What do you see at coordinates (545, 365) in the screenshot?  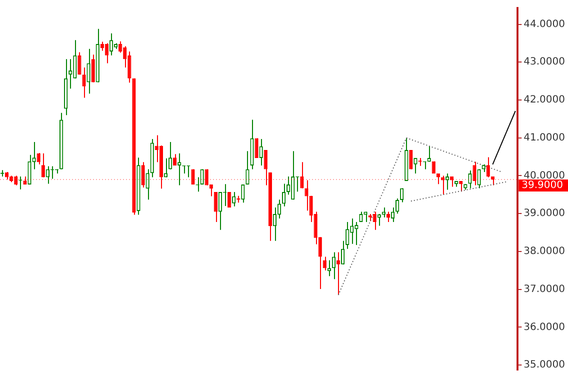 I see `y-tick-label: 35.0000` at bounding box center [545, 365].